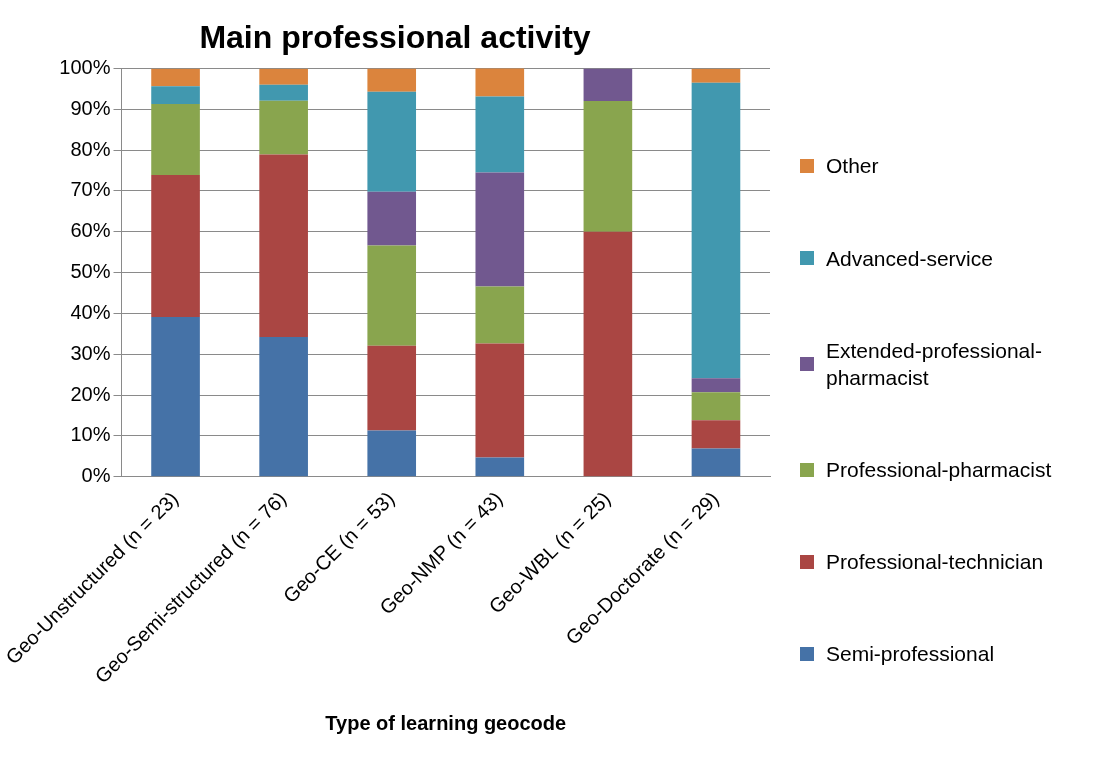 This screenshot has width=1117, height=760. What do you see at coordinates (90, 230) in the screenshot?
I see `y-tick-label: 60%` at bounding box center [90, 230].